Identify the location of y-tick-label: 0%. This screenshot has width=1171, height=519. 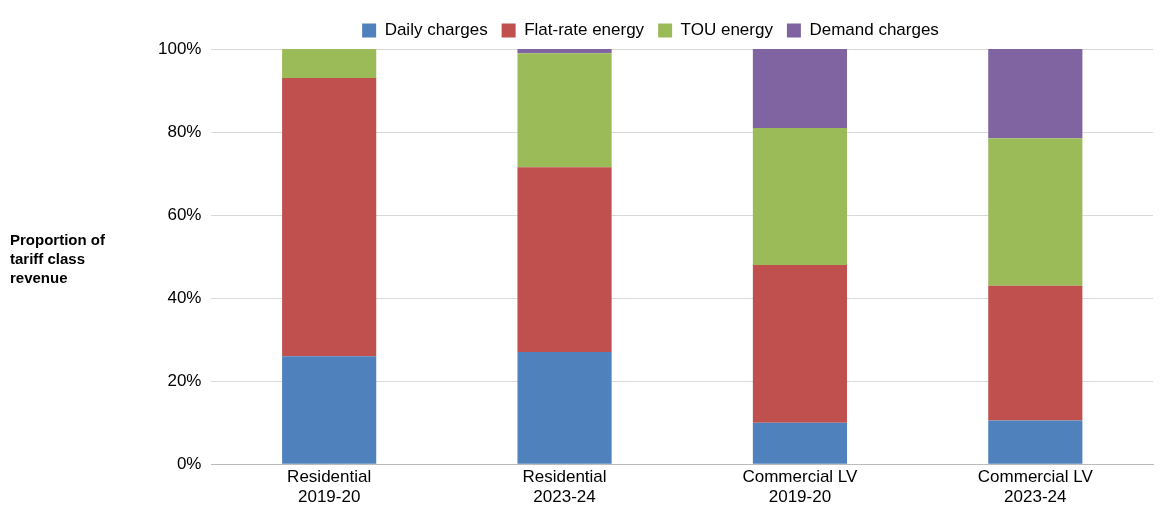
(189, 463).